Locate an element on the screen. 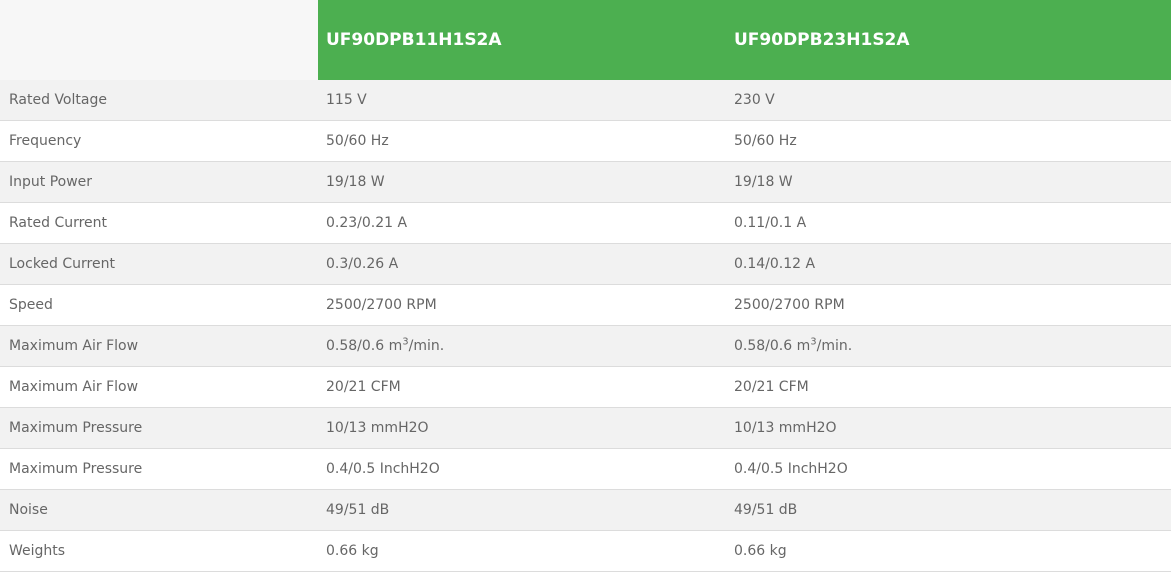 This screenshot has width=1171, height=581. spec-label: Frequency is located at coordinates (159, 141).